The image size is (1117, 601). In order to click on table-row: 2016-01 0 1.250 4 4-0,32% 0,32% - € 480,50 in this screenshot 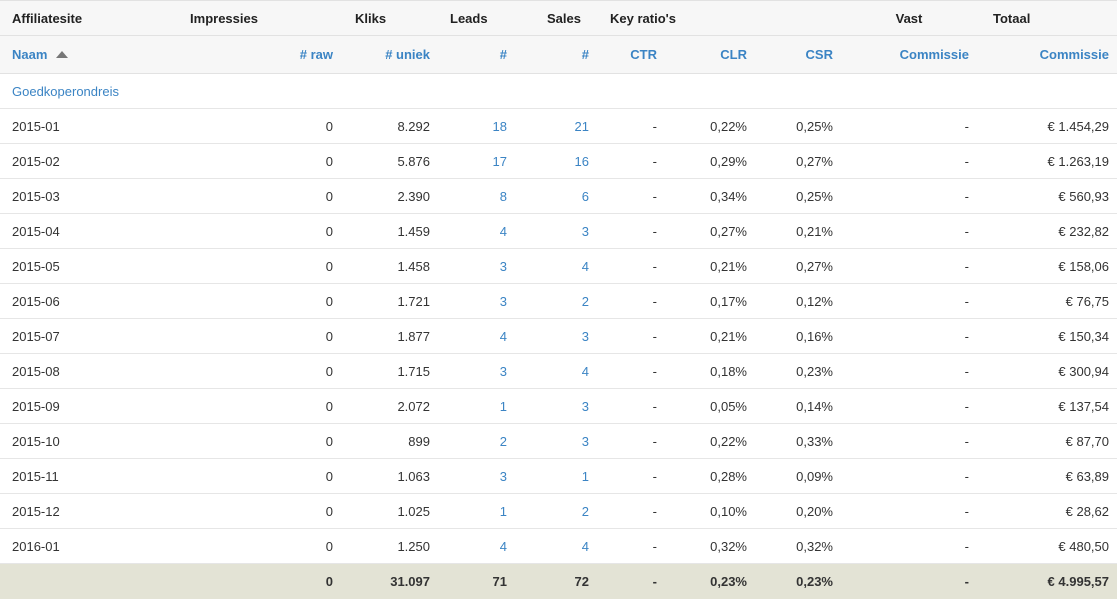, I will do `click(558, 546)`.